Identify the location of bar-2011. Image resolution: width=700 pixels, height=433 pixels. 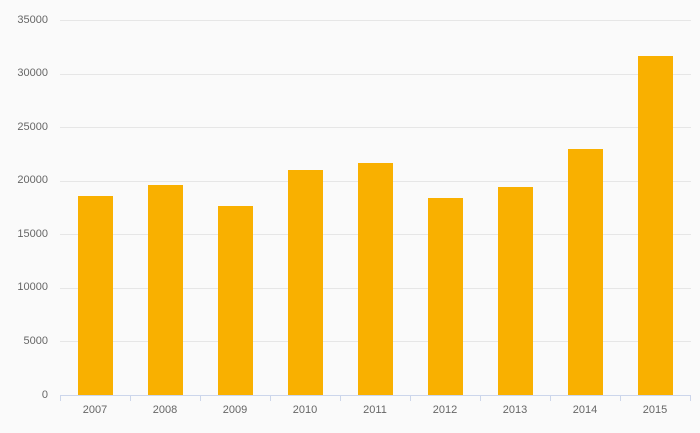
(375, 278).